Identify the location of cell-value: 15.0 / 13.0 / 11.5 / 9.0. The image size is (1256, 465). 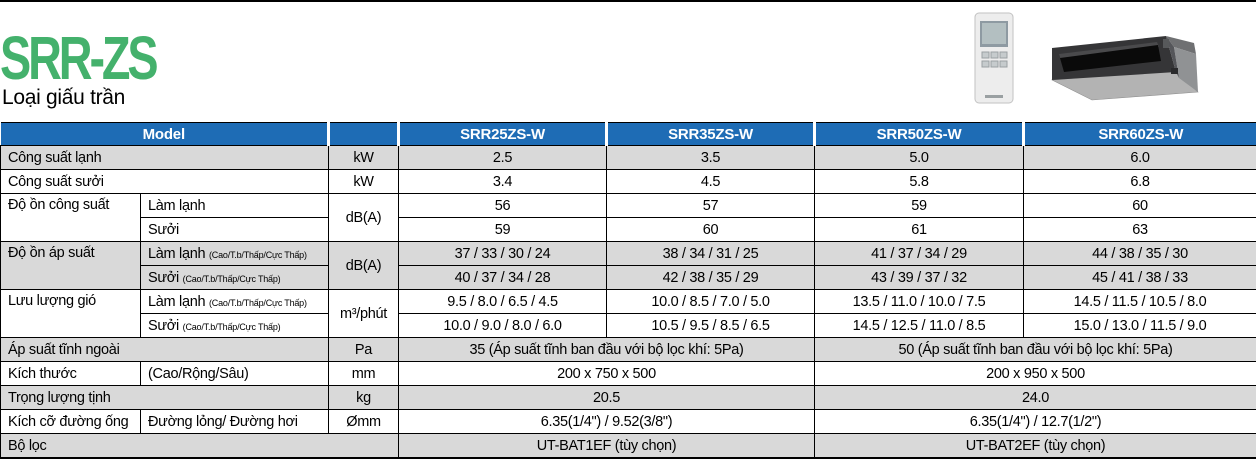
(1139, 325).